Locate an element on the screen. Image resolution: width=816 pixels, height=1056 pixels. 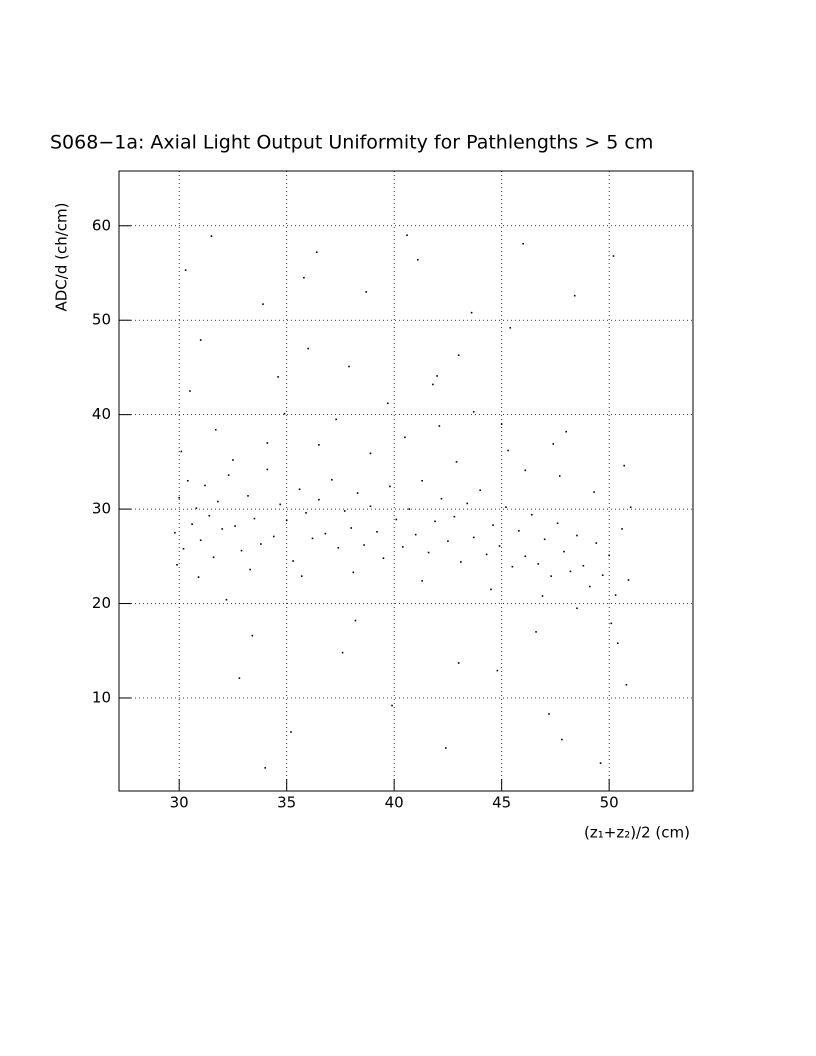
x-tick-label: 35 is located at coordinates (286, 803).